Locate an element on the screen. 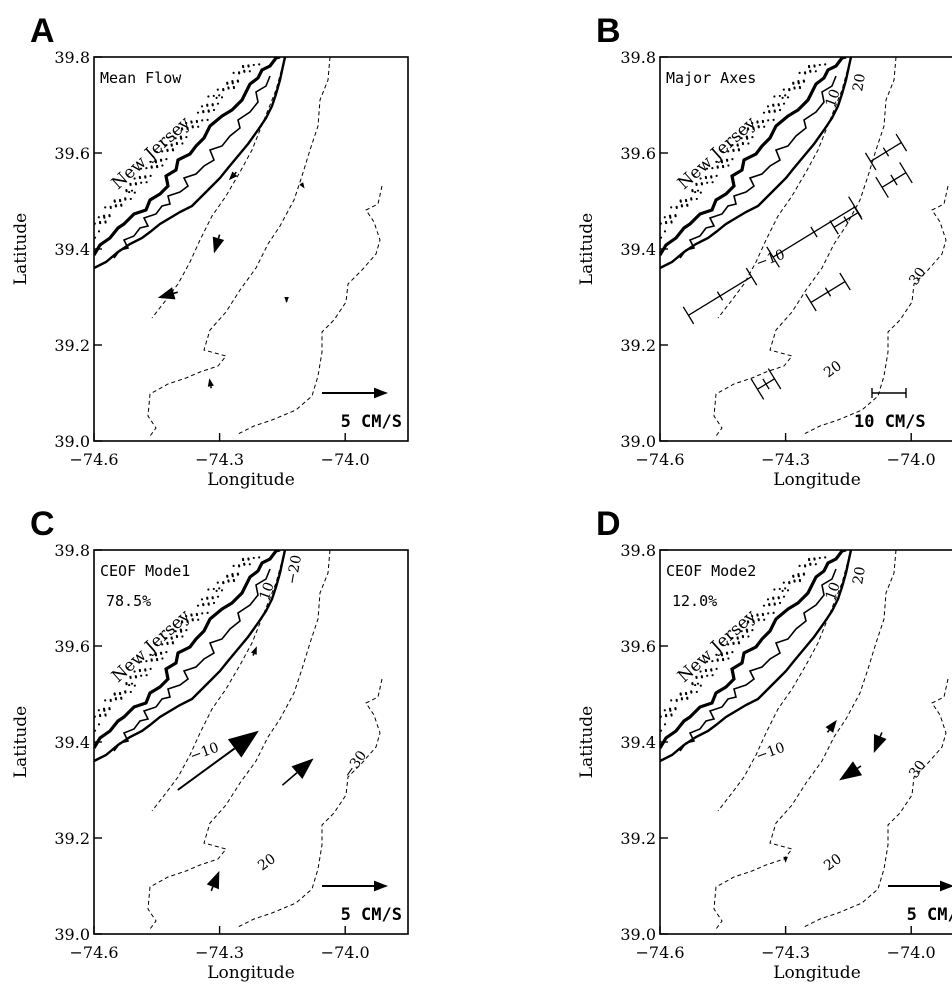 This screenshot has width=952, height=987. scale-bar is located at coordinates (889, 393).